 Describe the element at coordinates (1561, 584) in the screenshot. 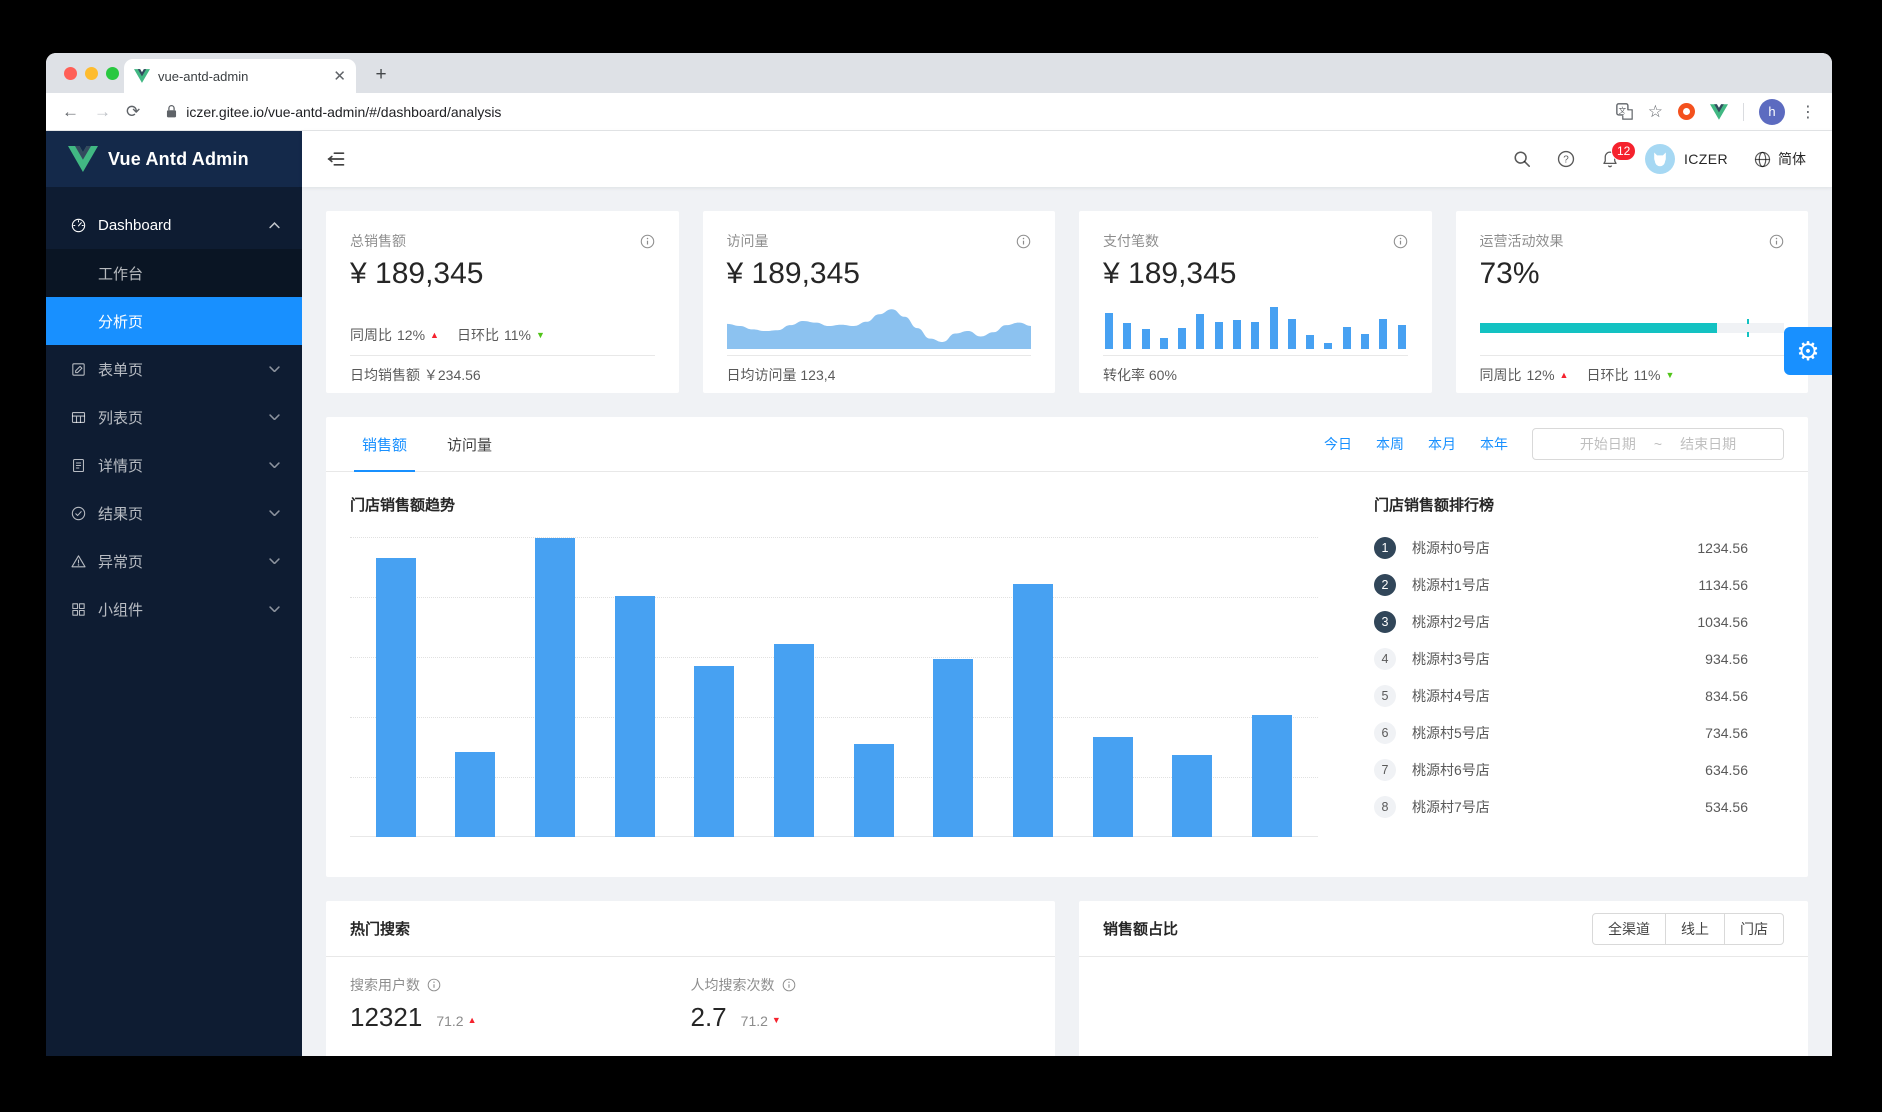

I see `ranking-row: 2 桃源村1号店 1134.56` at that location.